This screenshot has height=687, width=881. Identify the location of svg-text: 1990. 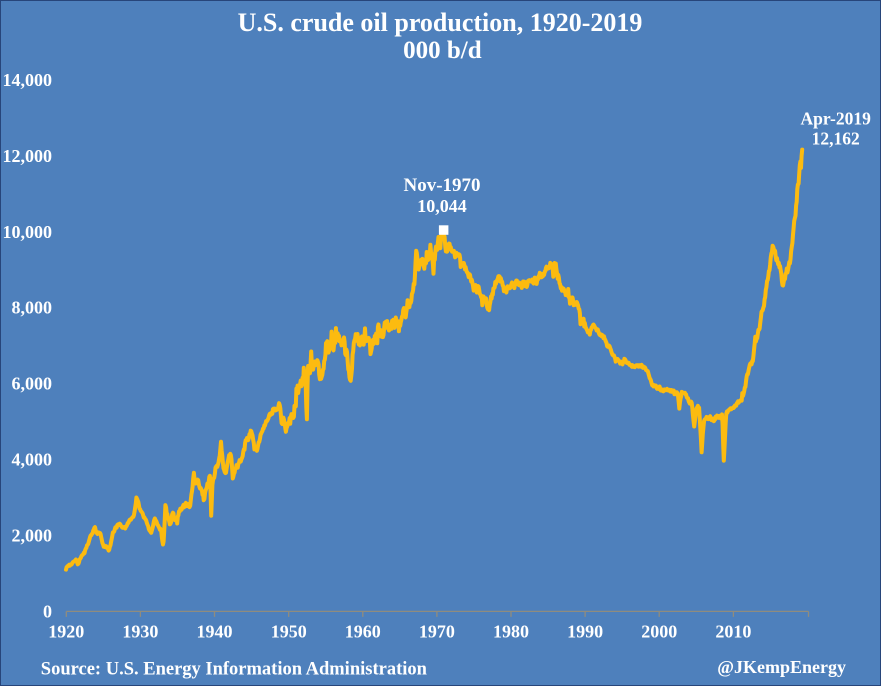
(585, 632).